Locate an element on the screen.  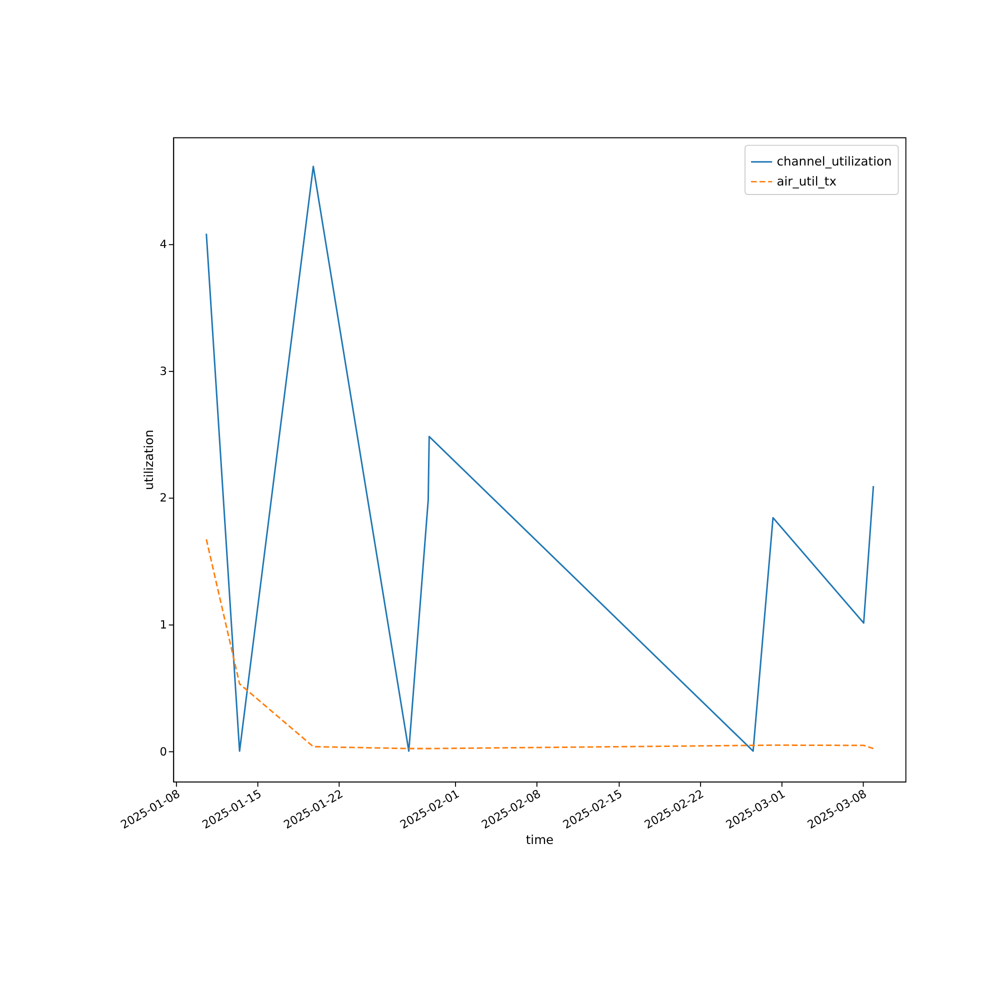
legend-label: channel_utilization is located at coordinates (834, 161).